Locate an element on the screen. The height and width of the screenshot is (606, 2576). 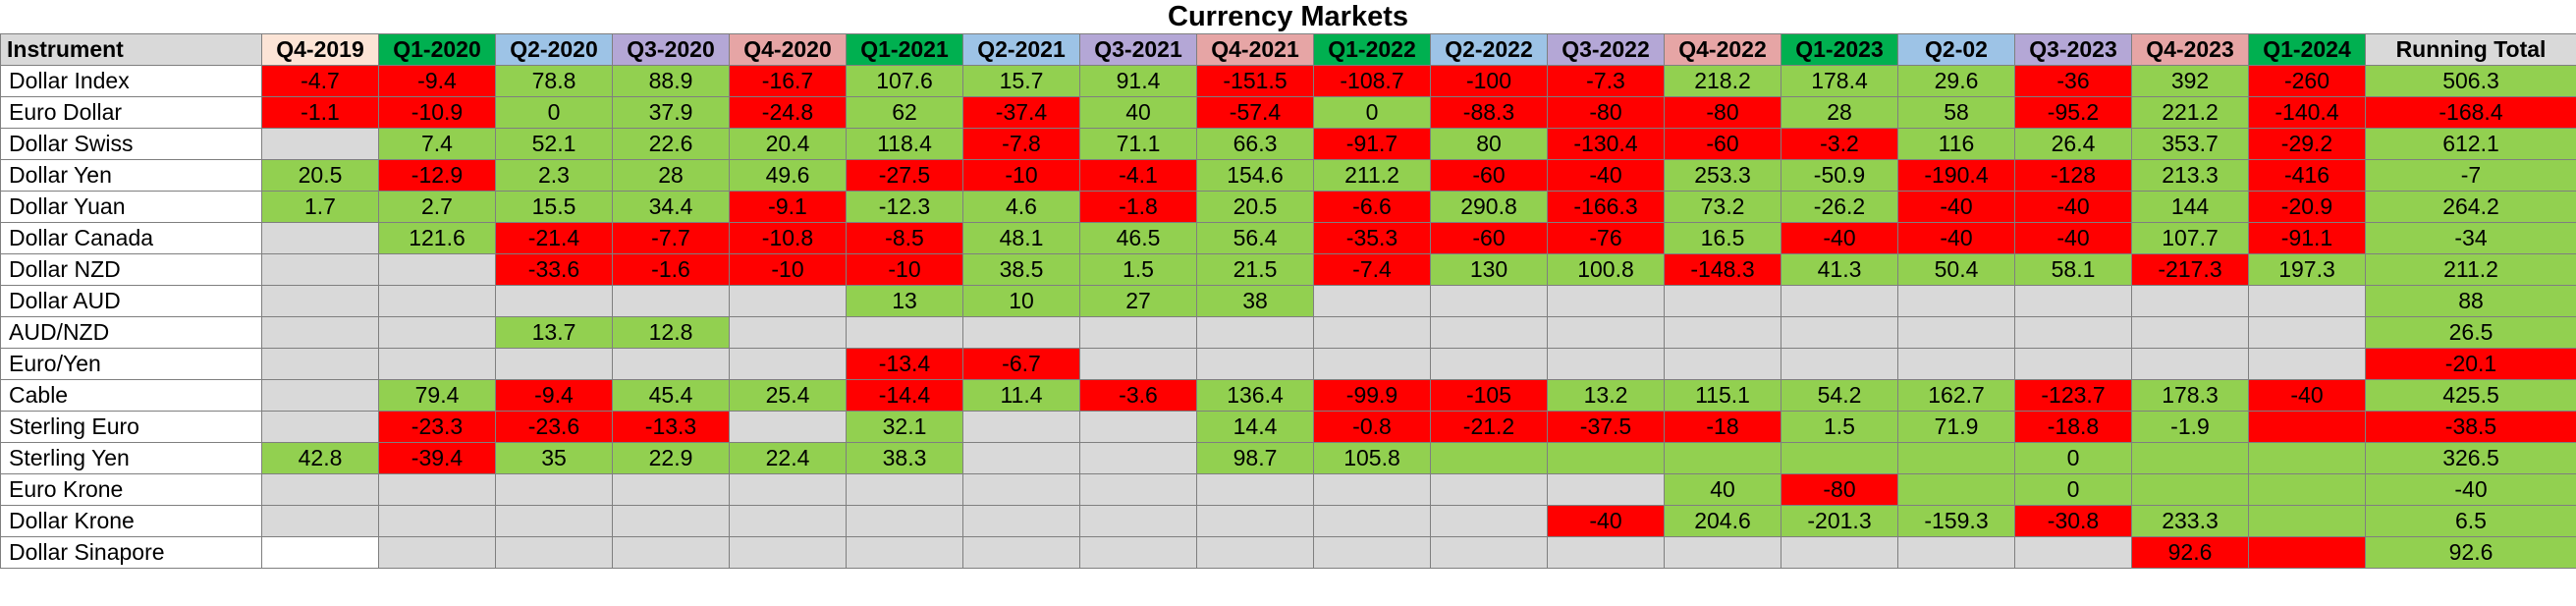
instrument-label: AUD/NZD is located at coordinates (131, 332).